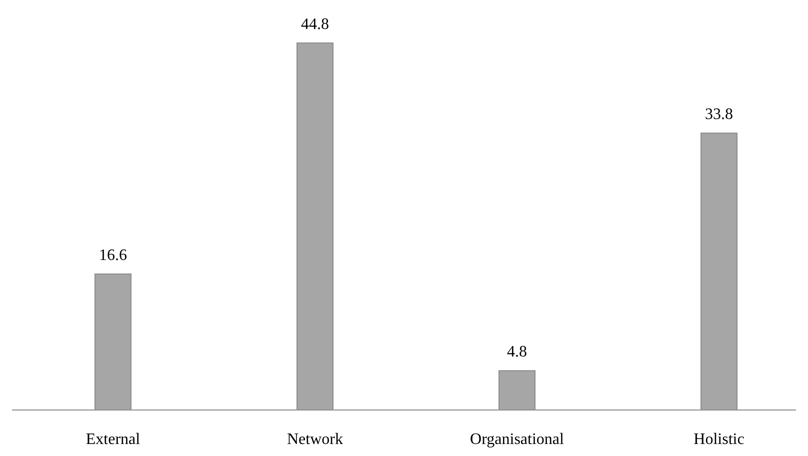  Describe the element at coordinates (315, 24) in the screenshot. I see `data-label: 44.8` at that location.